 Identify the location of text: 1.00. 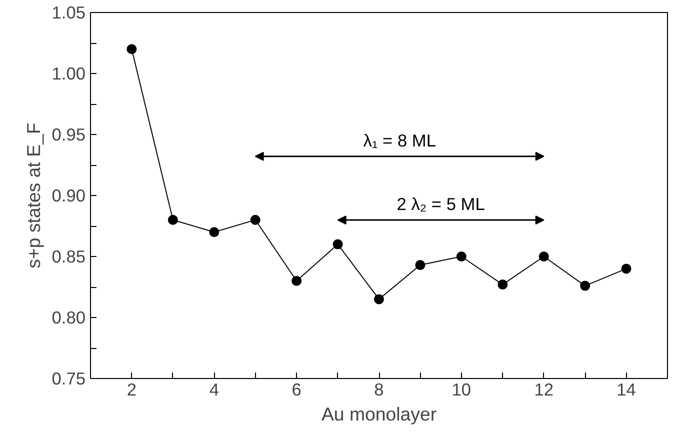
(69, 74).